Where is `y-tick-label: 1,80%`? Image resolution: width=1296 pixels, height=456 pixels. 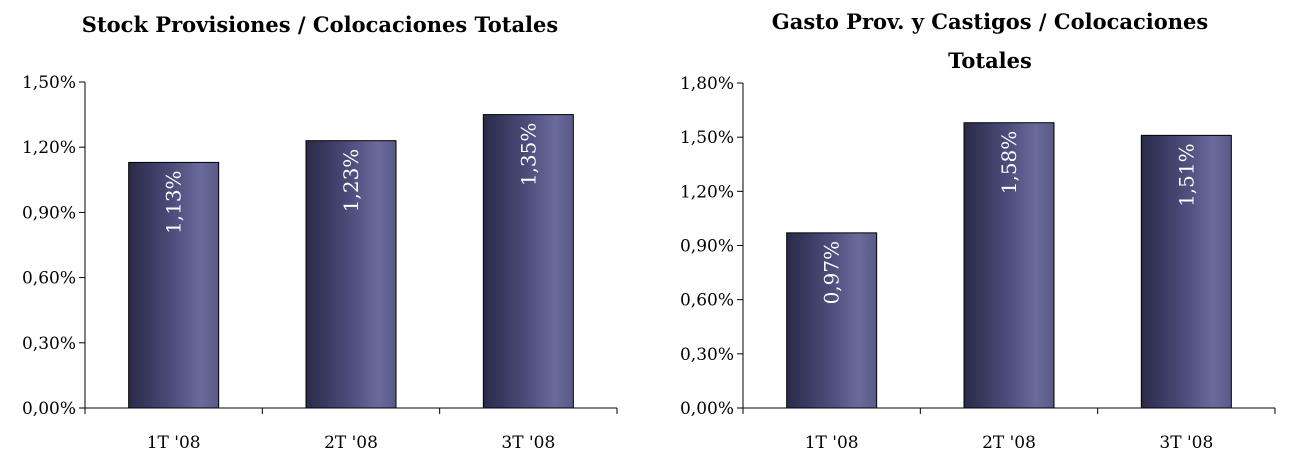
y-tick-label: 1,80% is located at coordinates (707, 84).